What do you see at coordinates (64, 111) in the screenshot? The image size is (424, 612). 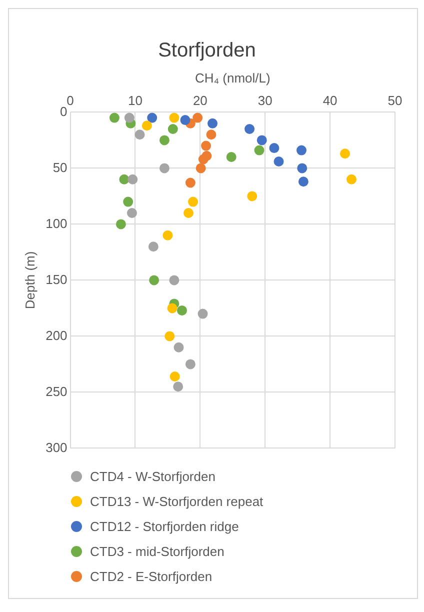 I see `y-tick-label: 0` at bounding box center [64, 111].